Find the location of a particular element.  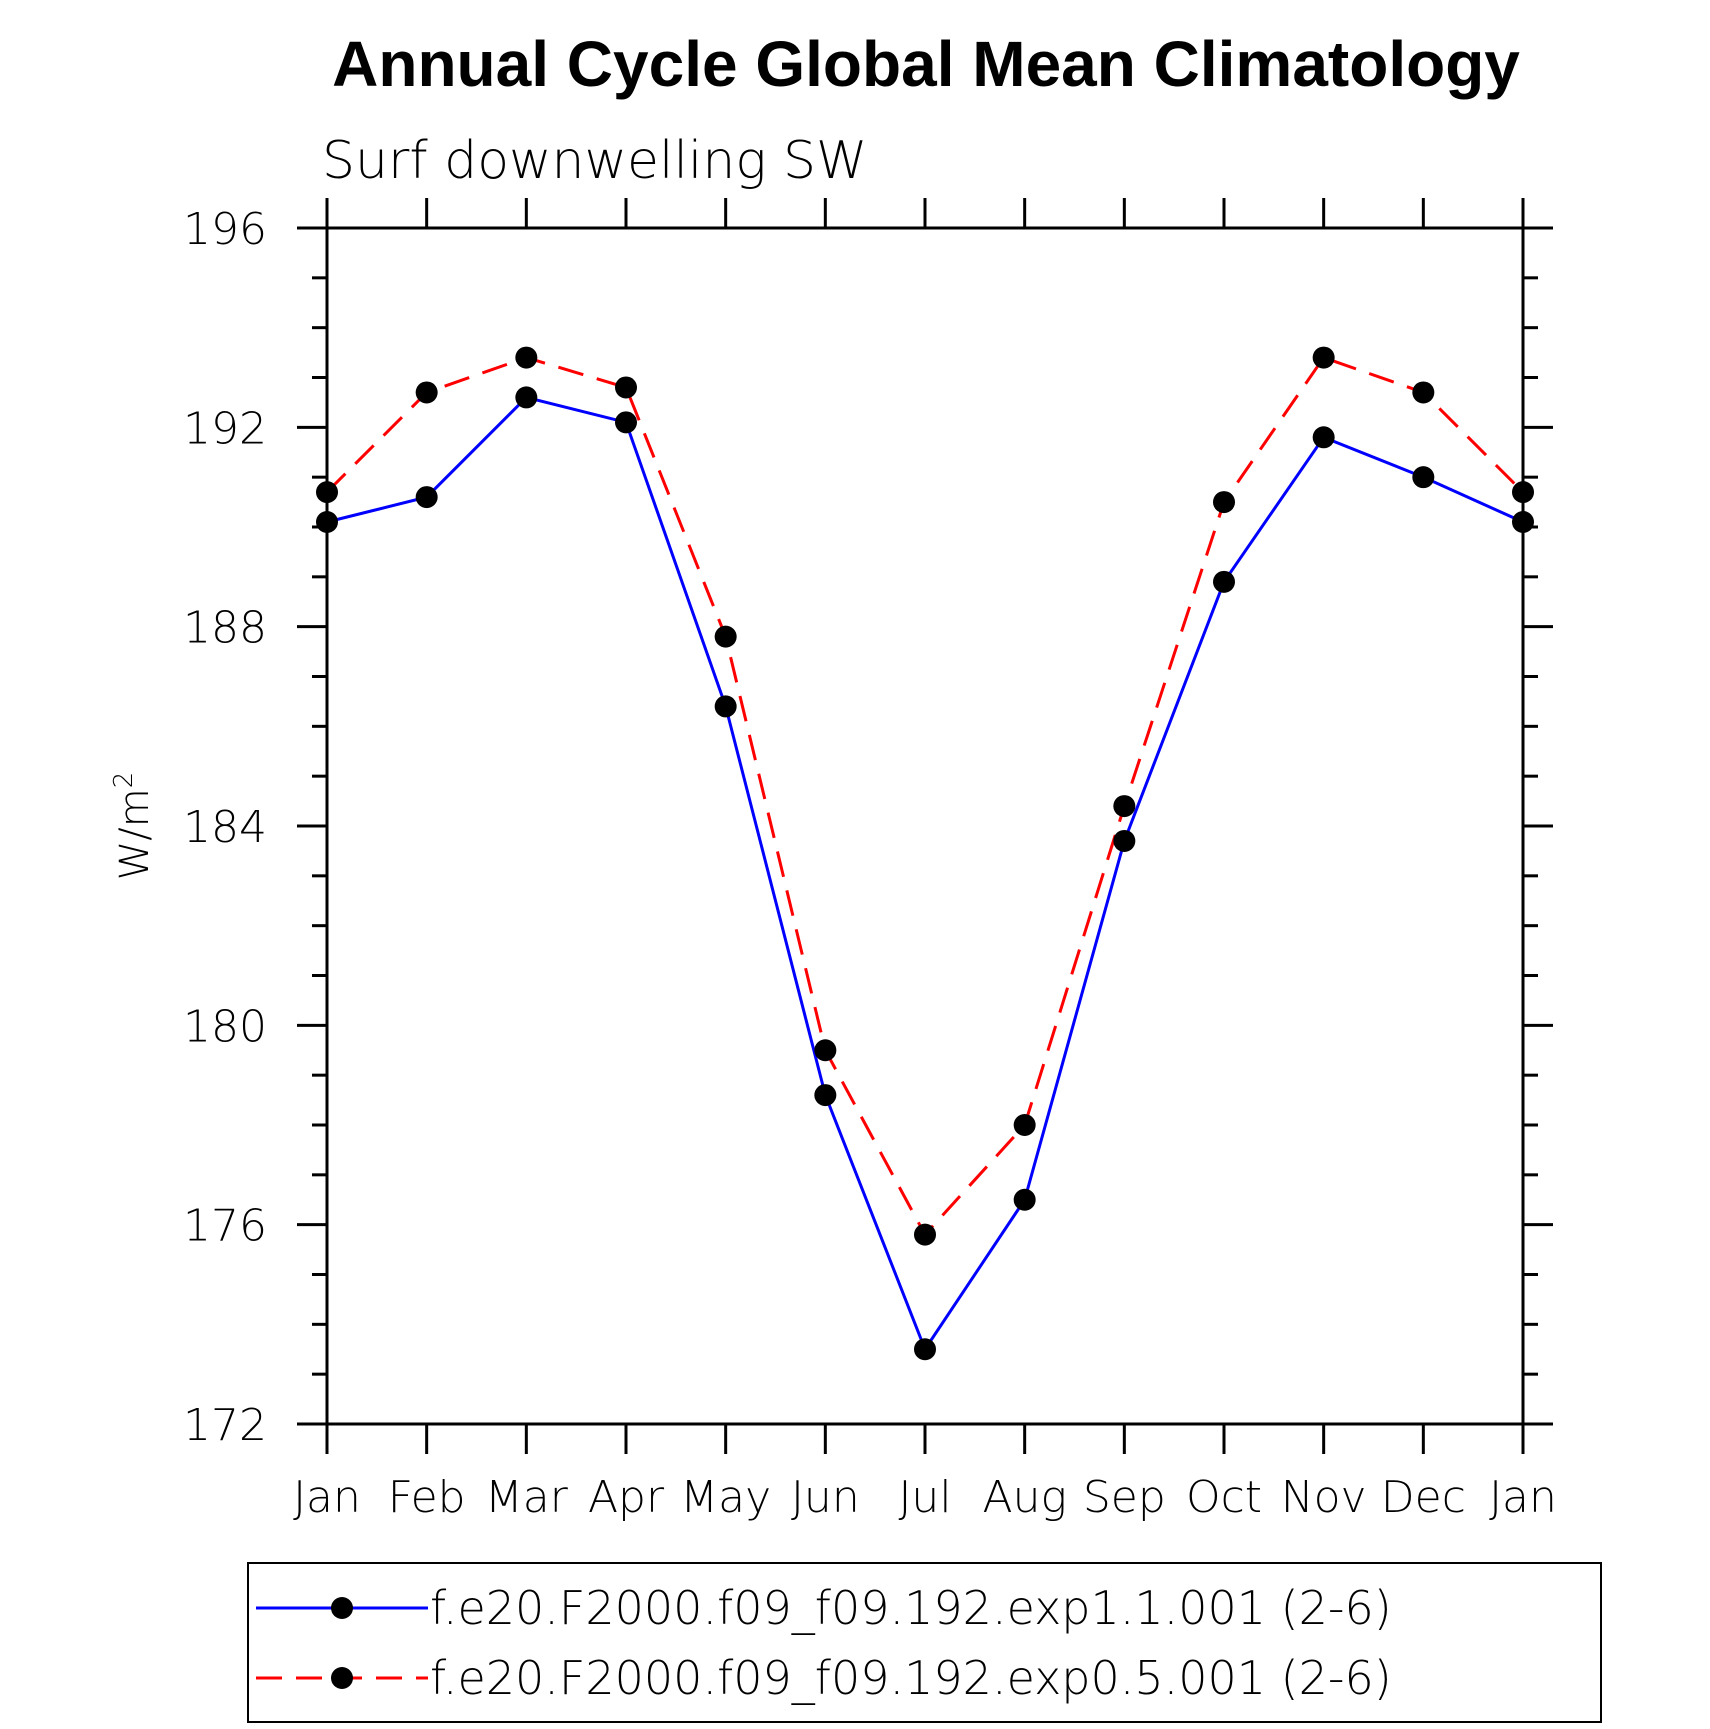

x-tick-label: Dec is located at coordinates (1423, 1497).